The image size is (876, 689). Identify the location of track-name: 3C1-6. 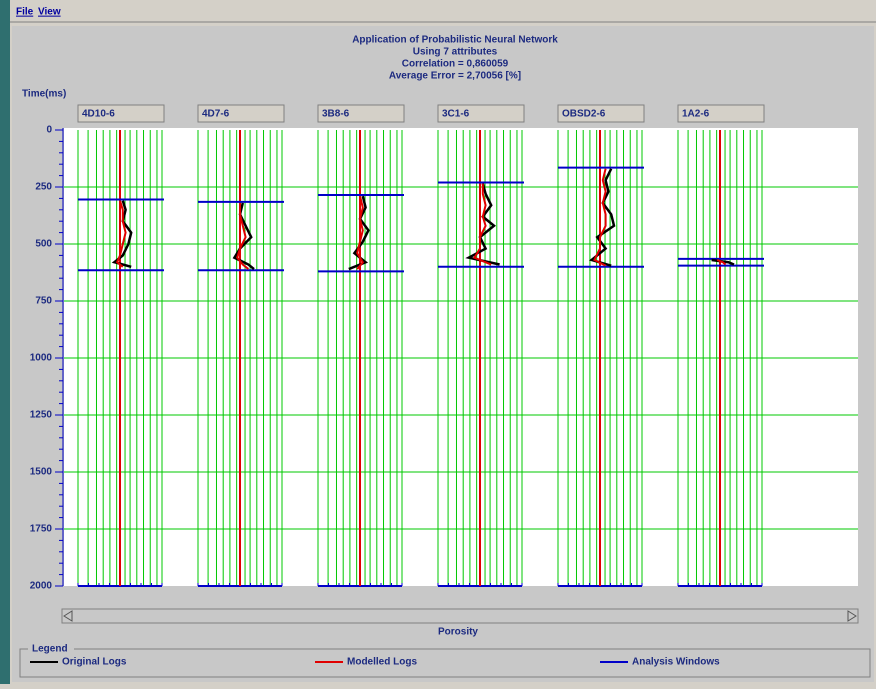
(456, 114).